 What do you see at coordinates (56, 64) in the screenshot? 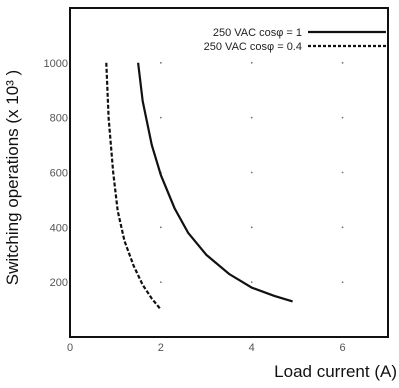
I see `y-tick-label: 1000` at bounding box center [56, 64].